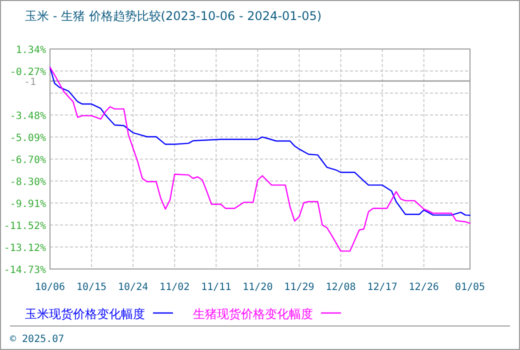  I want to click on chart-title: 玉米 - 生猪 价格趋势比较(2023-10-06 - 2024-01-05), so click(173, 16).